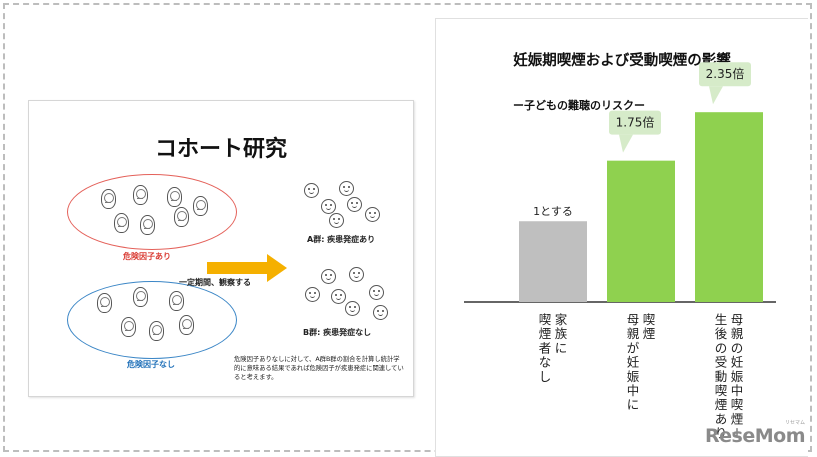  What do you see at coordinates (215, 282) in the screenshot?
I see `observation-label: 一定期間、観察する` at bounding box center [215, 282].